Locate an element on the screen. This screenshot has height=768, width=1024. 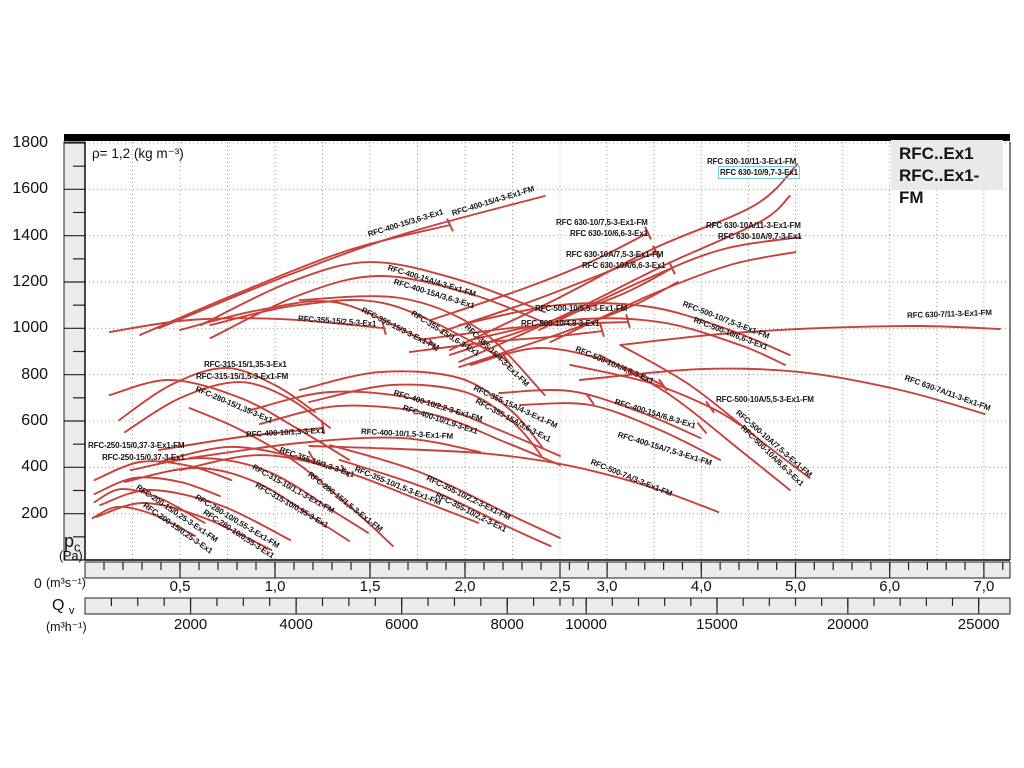
x1-tick-label: 6,0 is located at coordinates (890, 586).